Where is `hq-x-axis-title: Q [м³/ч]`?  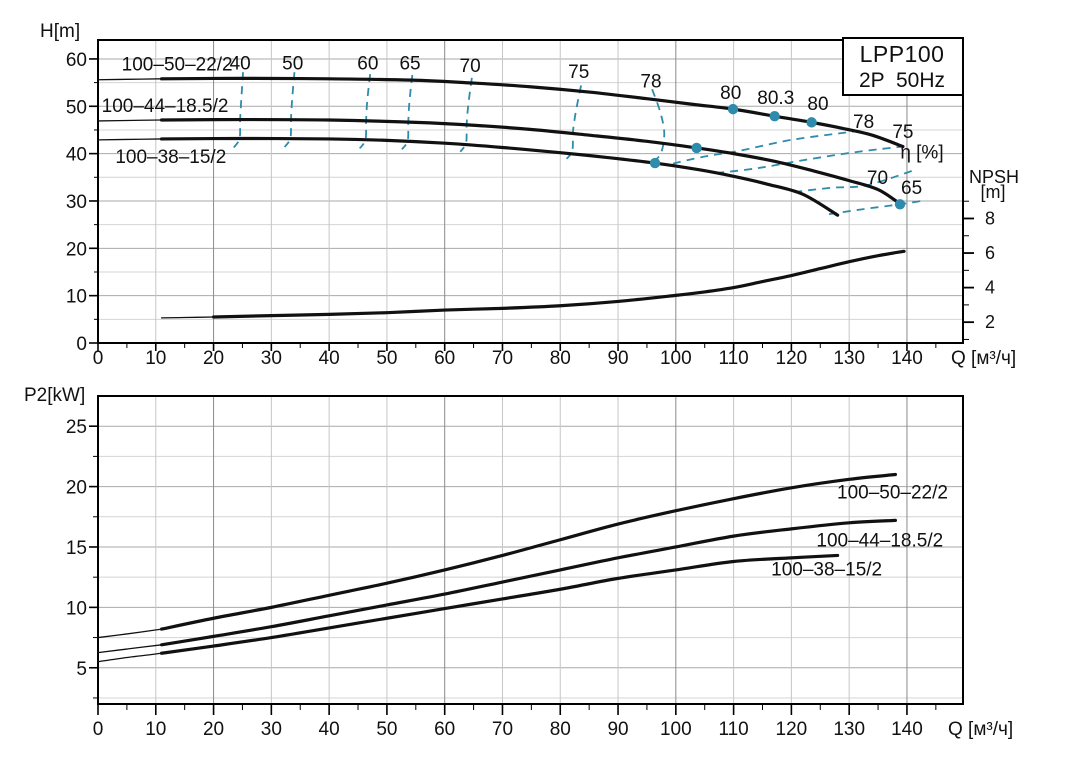
hq-x-axis-title: Q [м³/ч] is located at coordinates (983, 358).